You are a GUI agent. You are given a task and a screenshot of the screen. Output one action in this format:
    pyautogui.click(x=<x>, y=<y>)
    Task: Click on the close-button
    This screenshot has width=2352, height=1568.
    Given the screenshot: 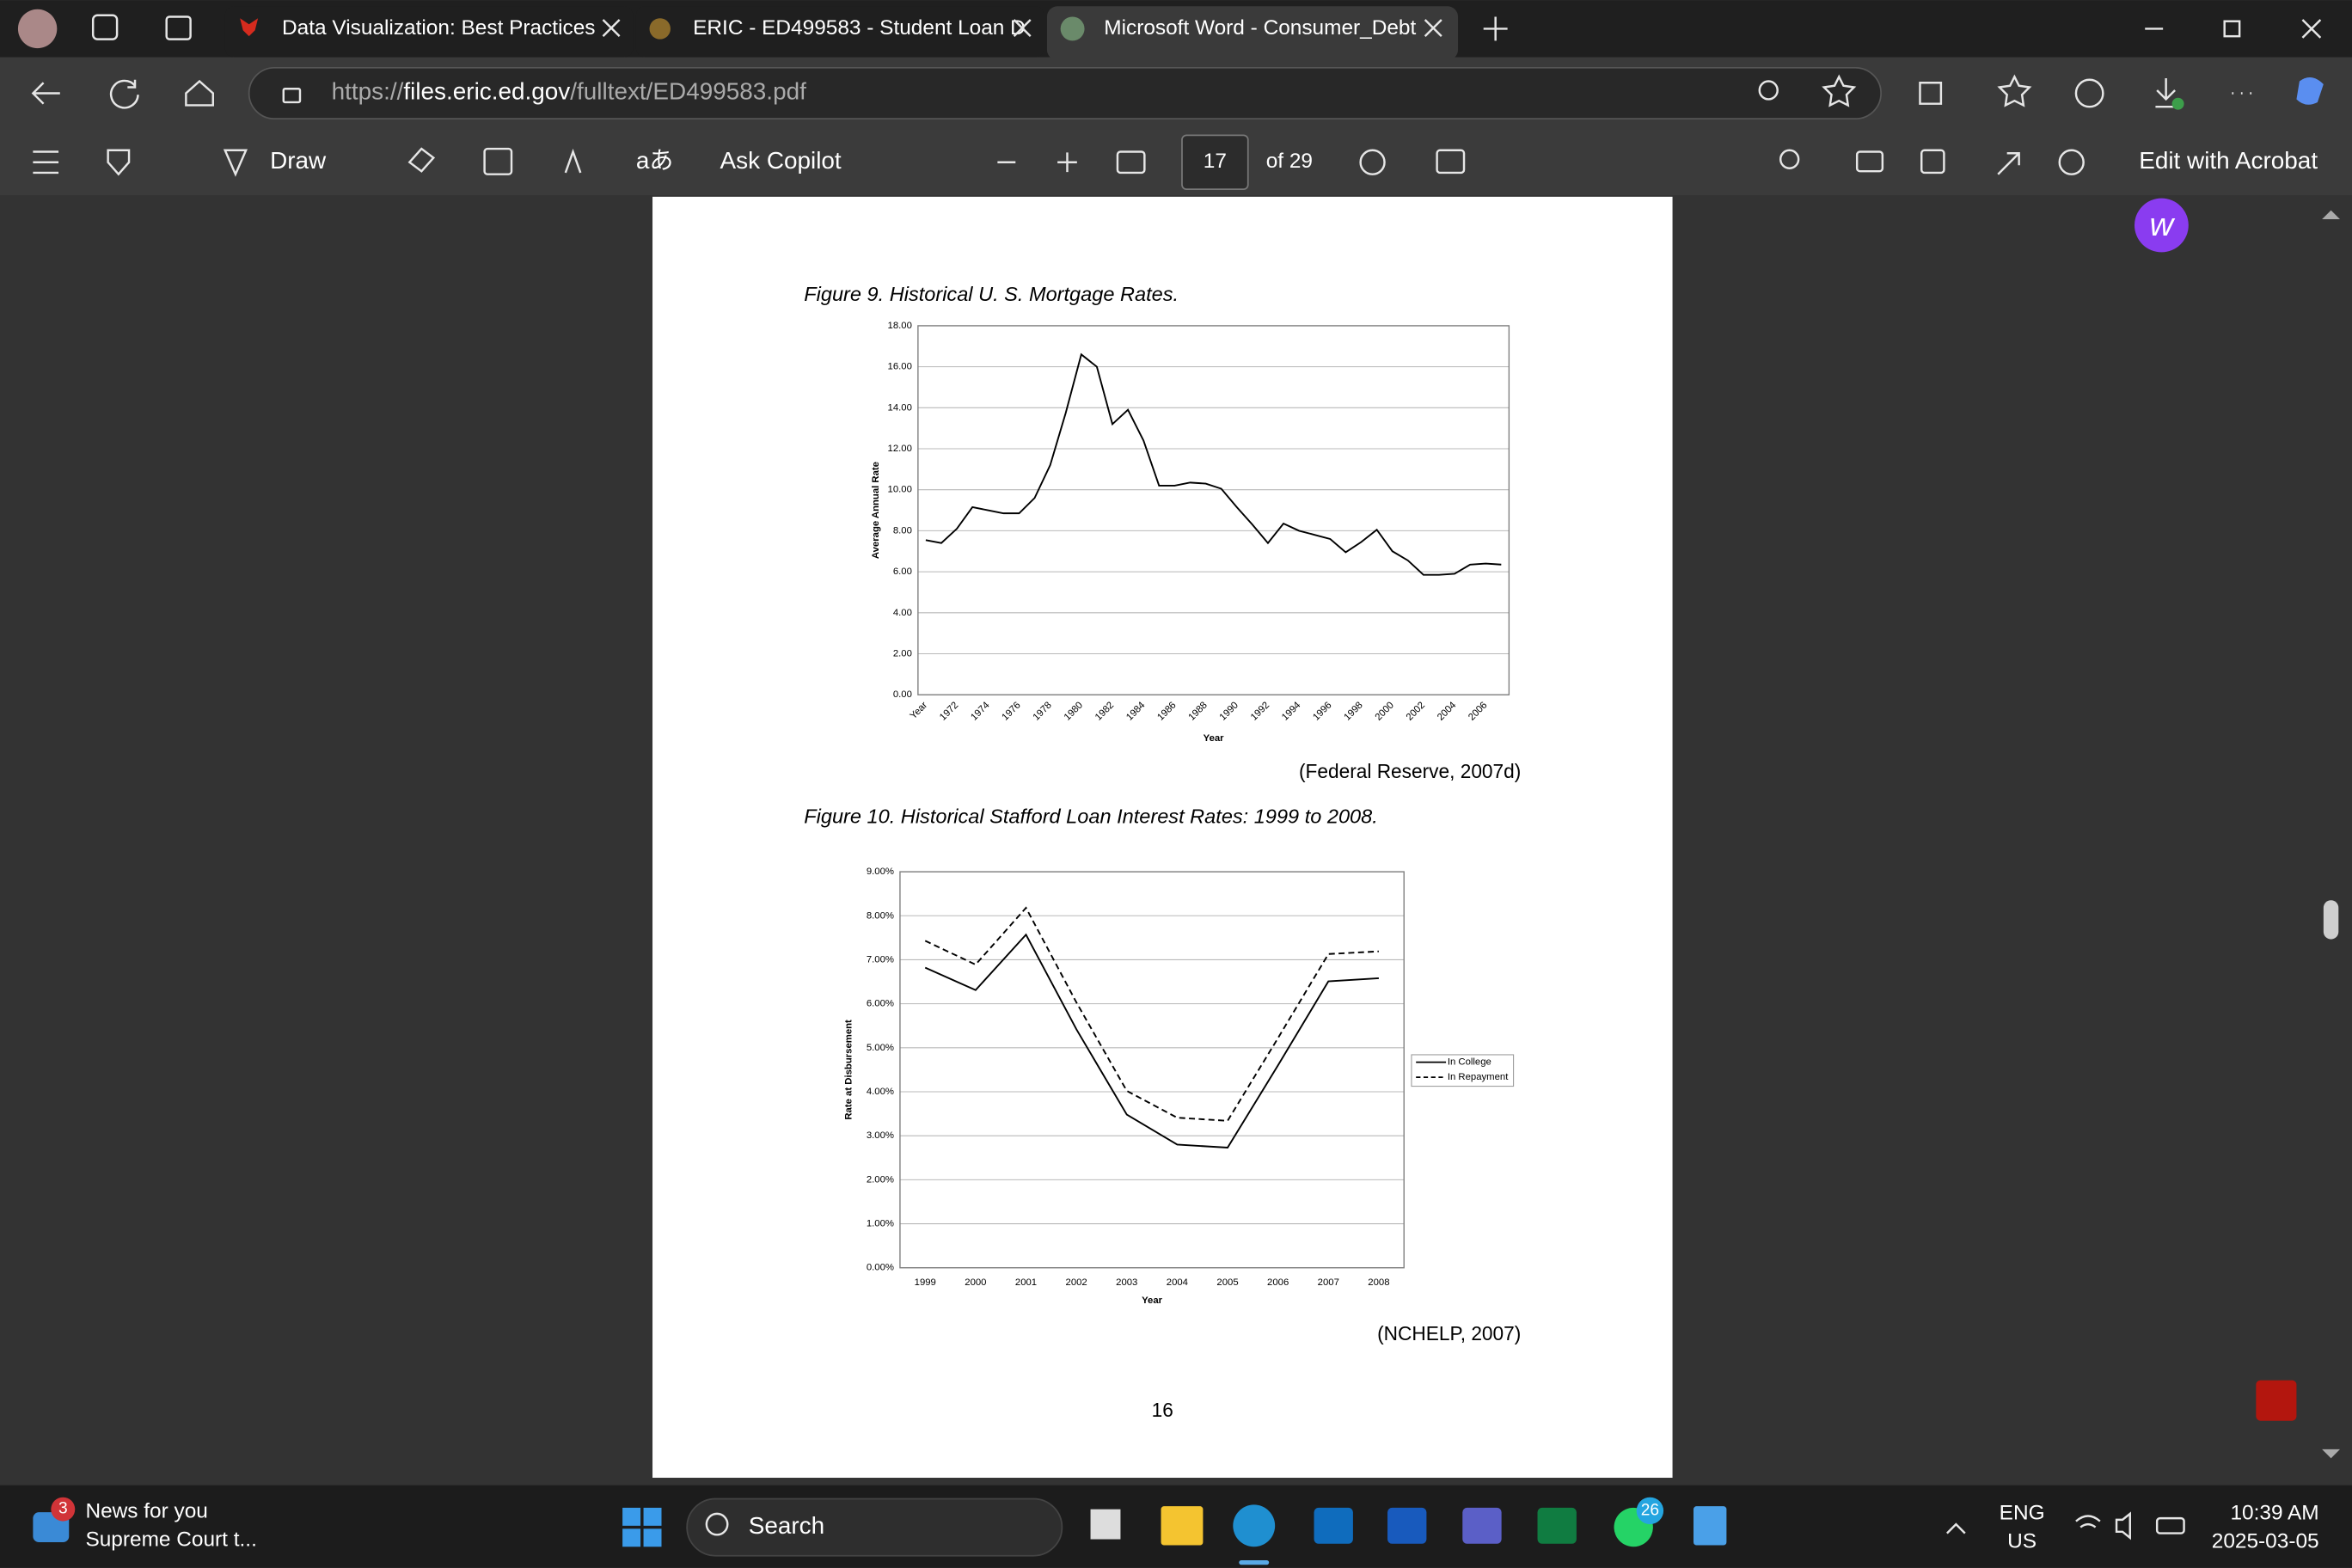 What is the action you would take?
    pyautogui.click(x=2311, y=29)
    